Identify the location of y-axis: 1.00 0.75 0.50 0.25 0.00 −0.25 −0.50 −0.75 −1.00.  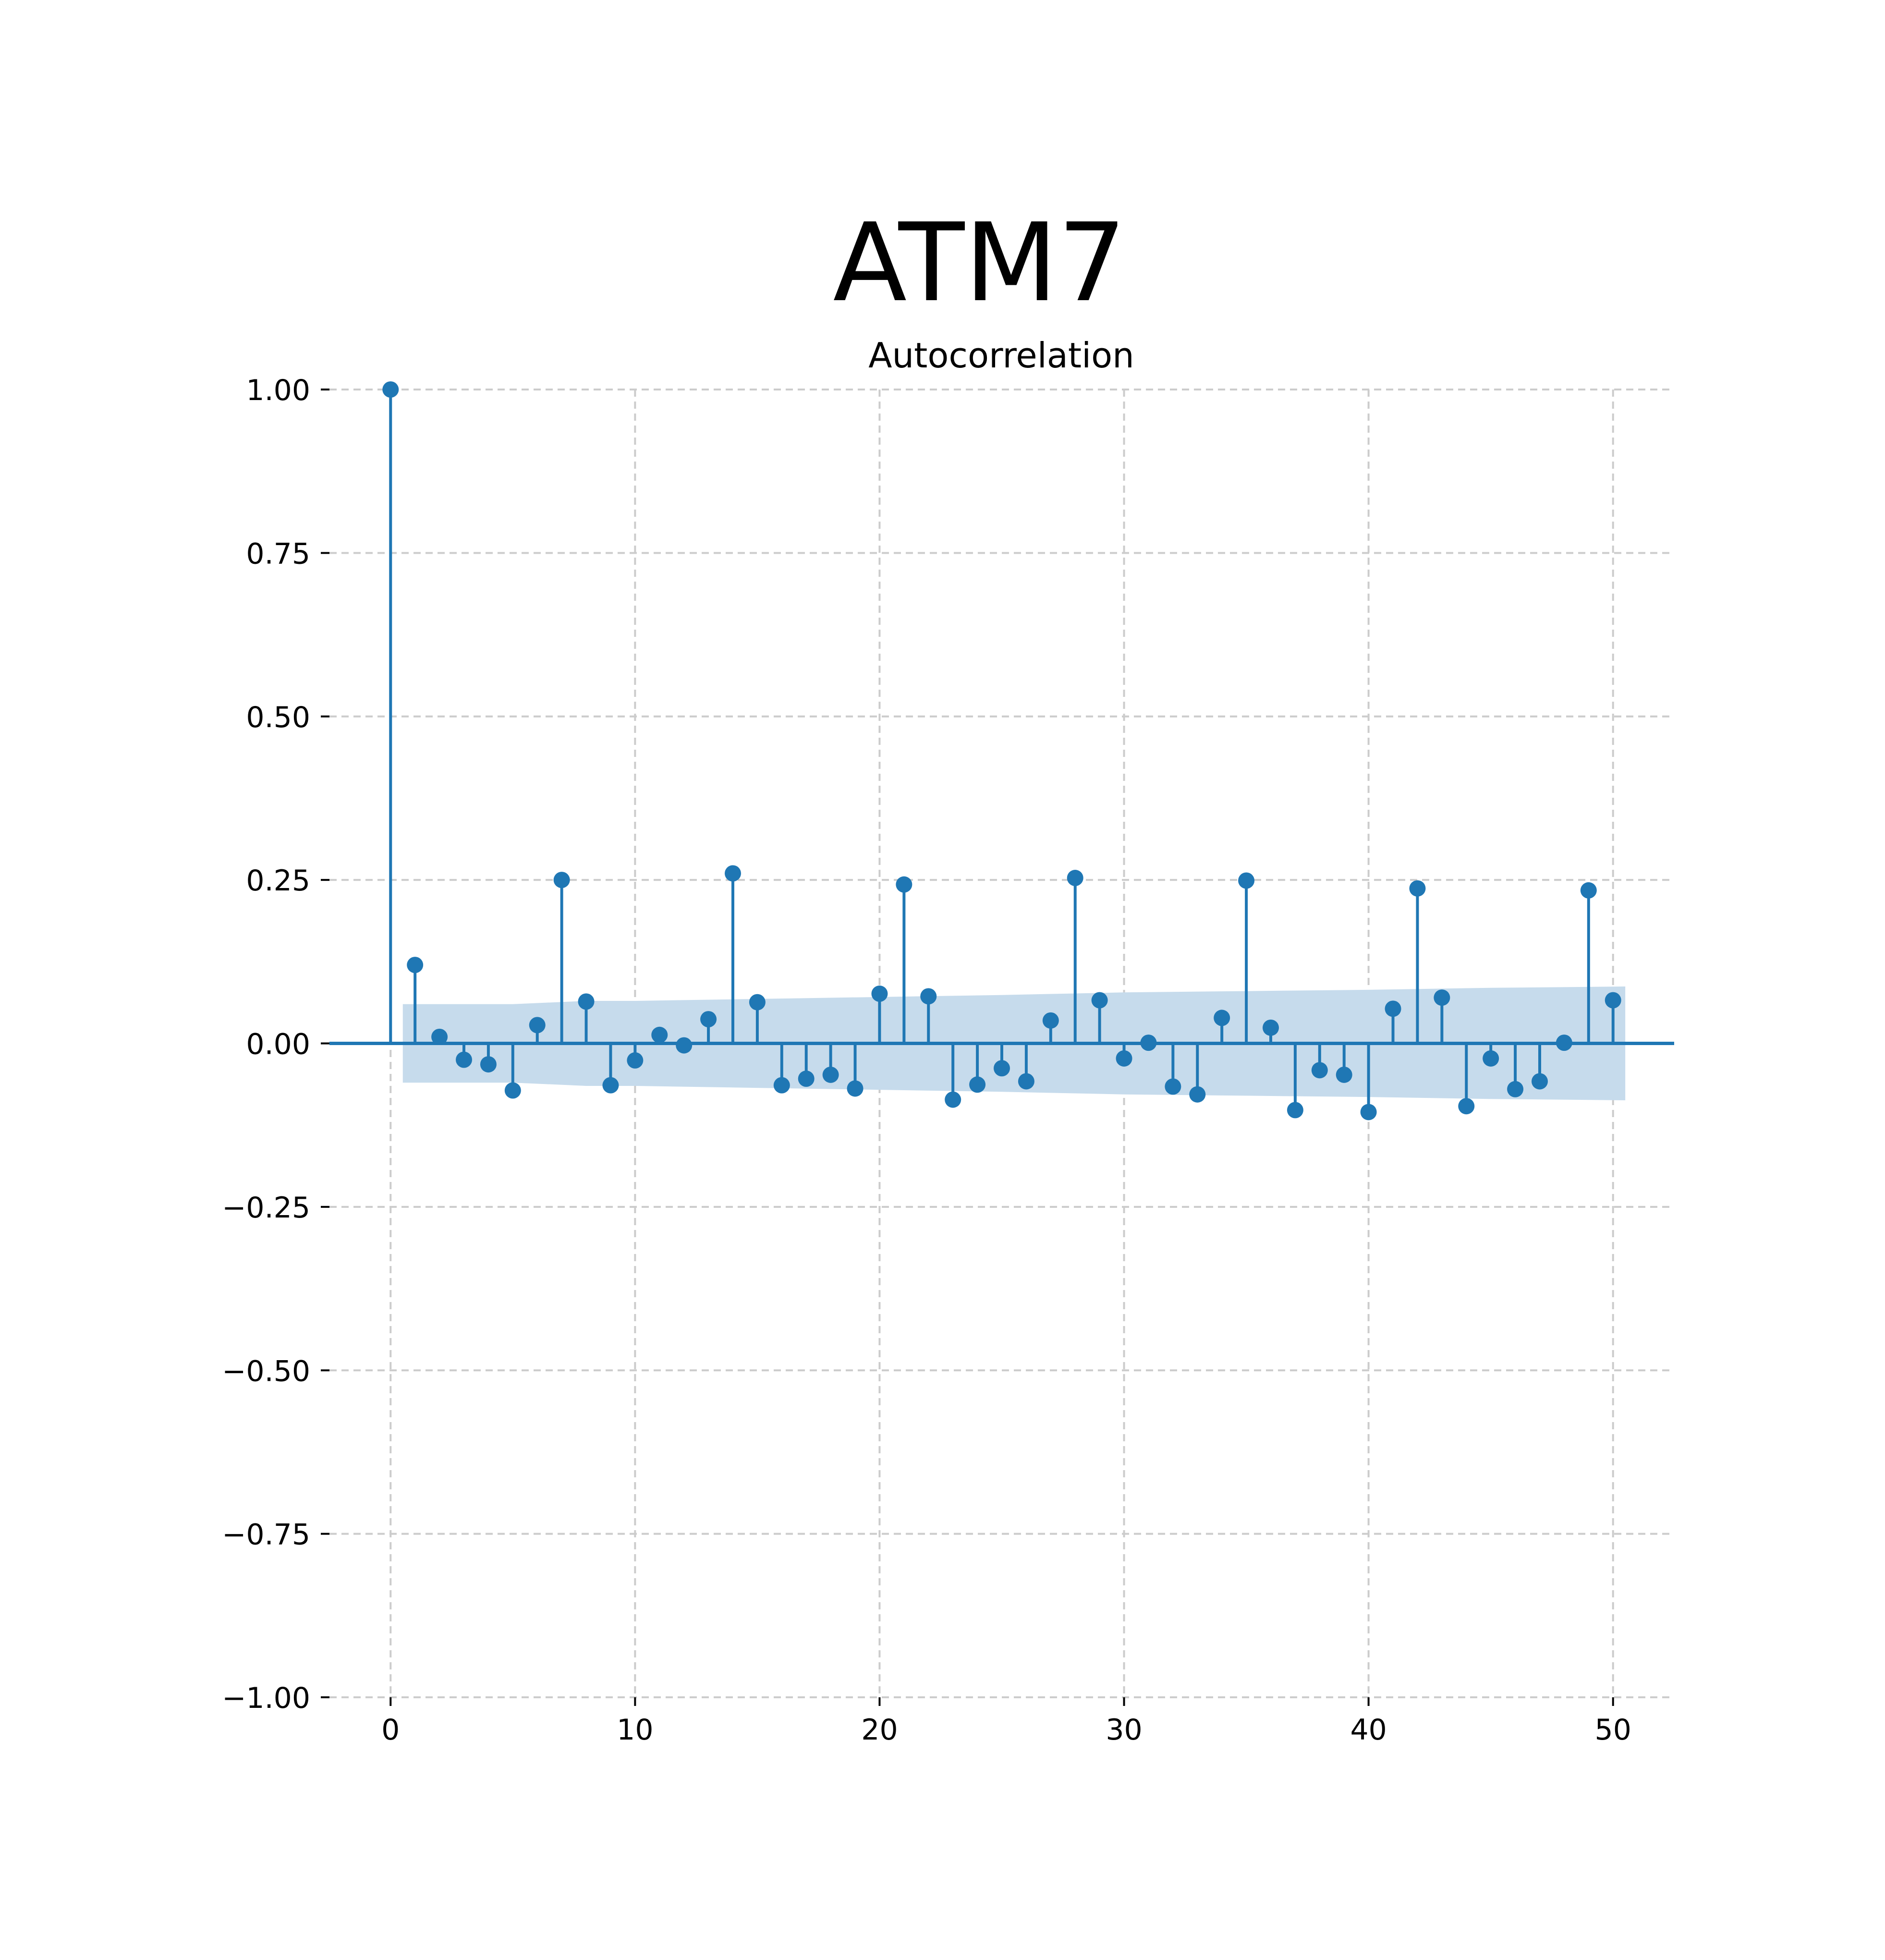
(275, 1044).